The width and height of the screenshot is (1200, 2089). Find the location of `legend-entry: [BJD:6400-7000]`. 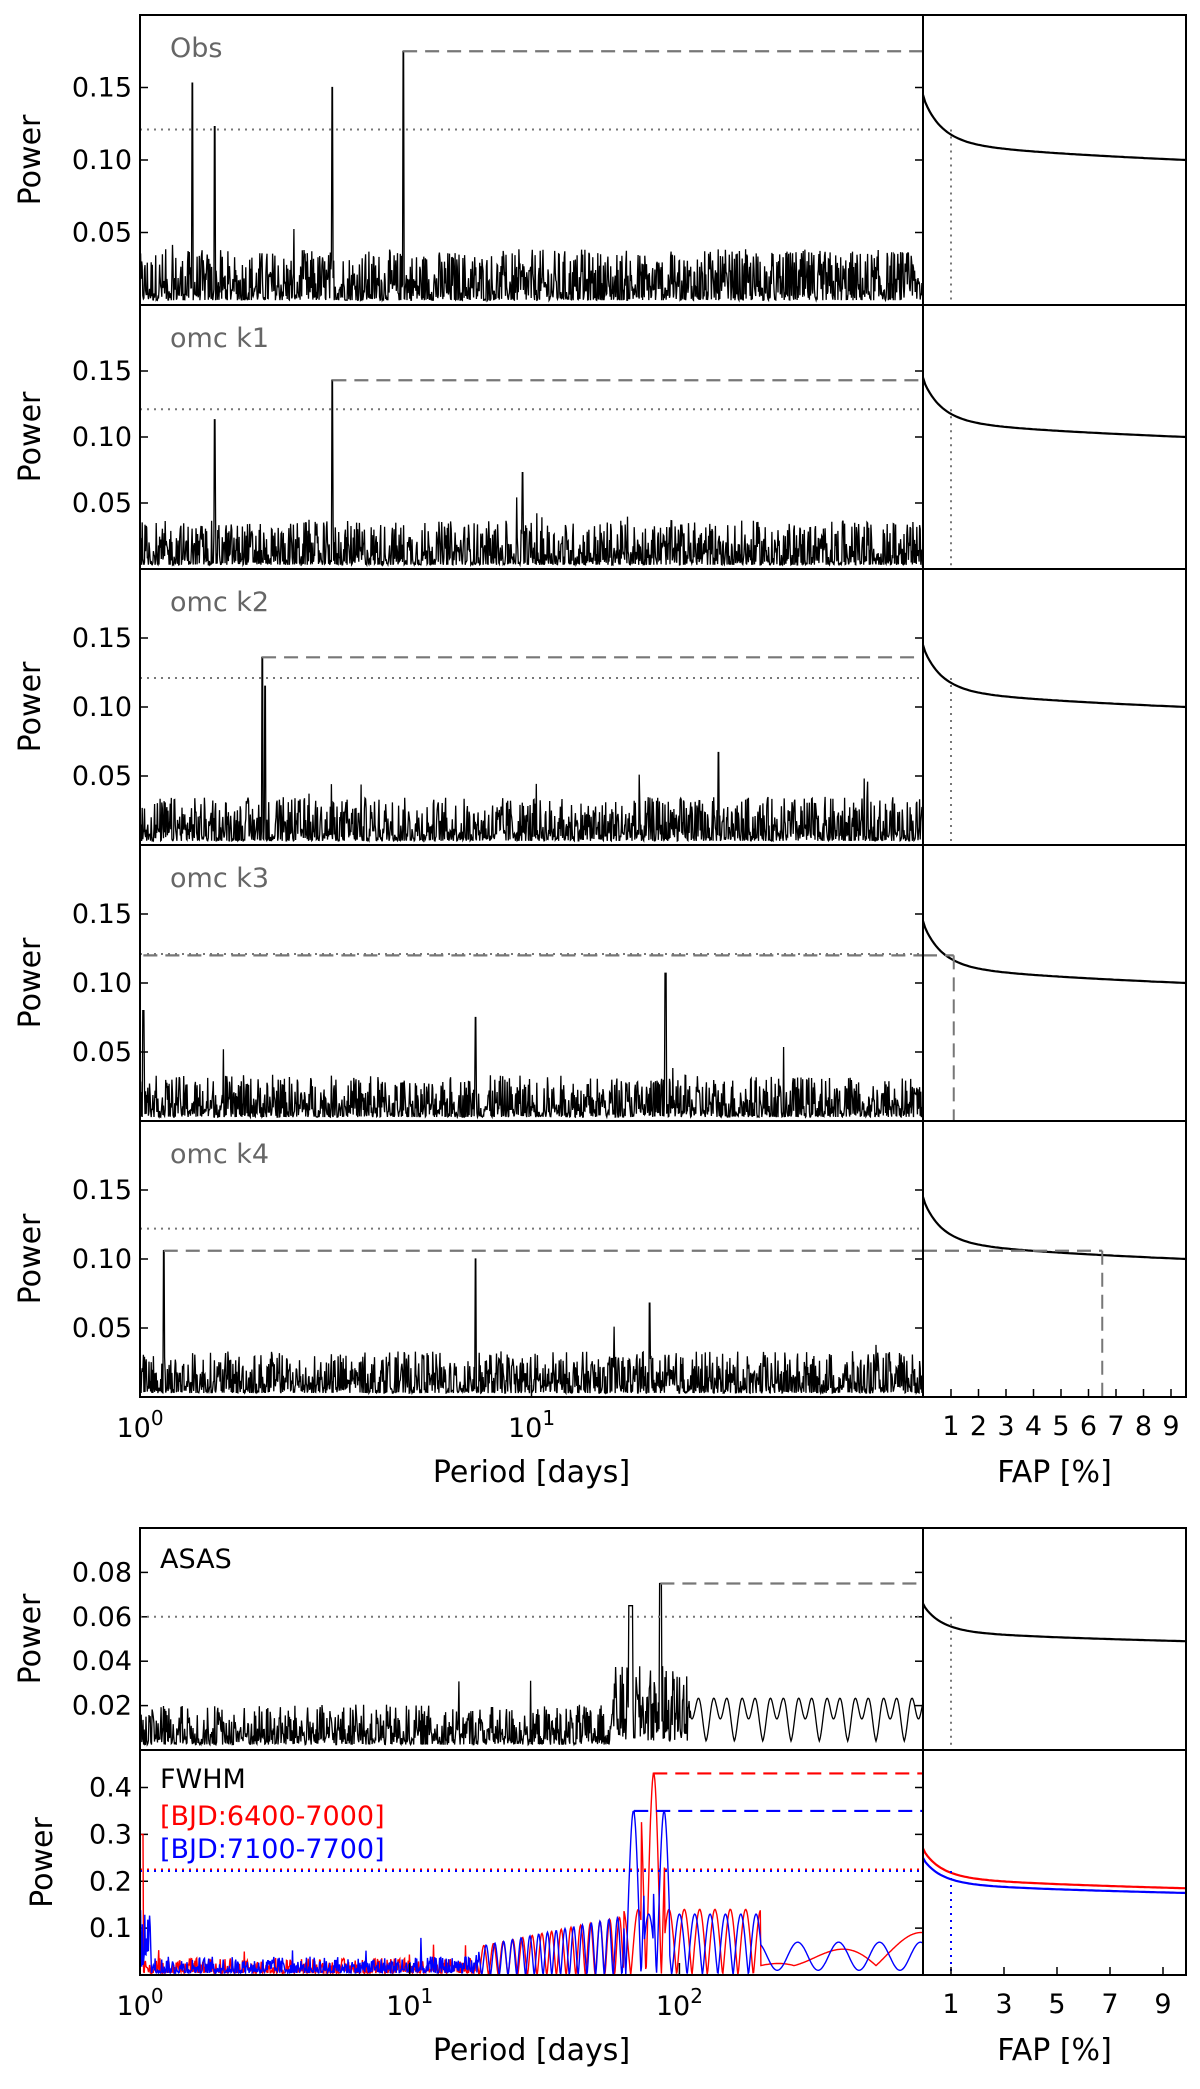

legend-entry: [BJD:6400-7000] is located at coordinates (272, 1816).